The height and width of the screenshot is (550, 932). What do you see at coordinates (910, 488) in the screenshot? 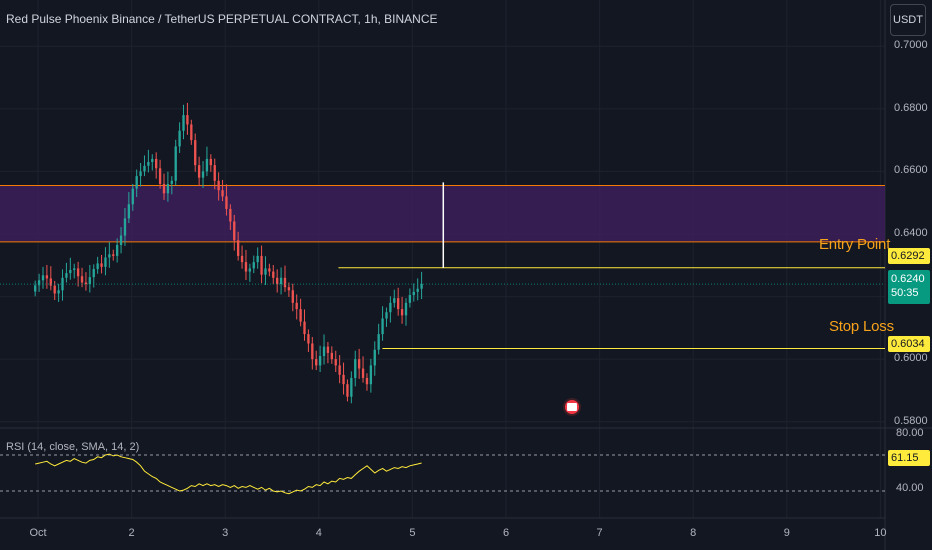
I see `rsi-lower-label: 40.00` at bounding box center [910, 488].